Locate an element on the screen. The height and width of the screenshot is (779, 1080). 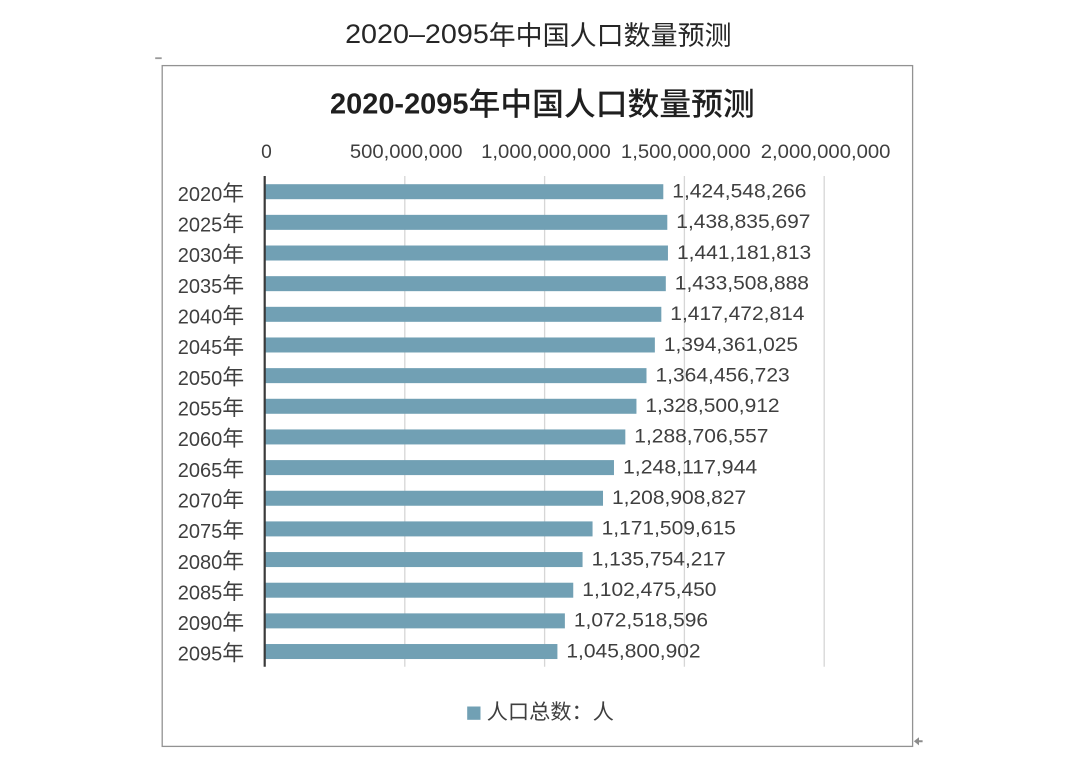
svg-text: 1,417,472,814 is located at coordinates (737, 314).